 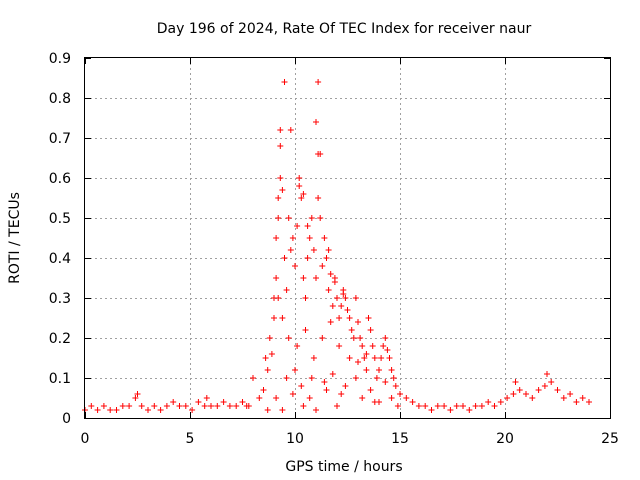 I want to click on x-tick-labels: 0 5 10 15 20 25, so click(x=350, y=439).